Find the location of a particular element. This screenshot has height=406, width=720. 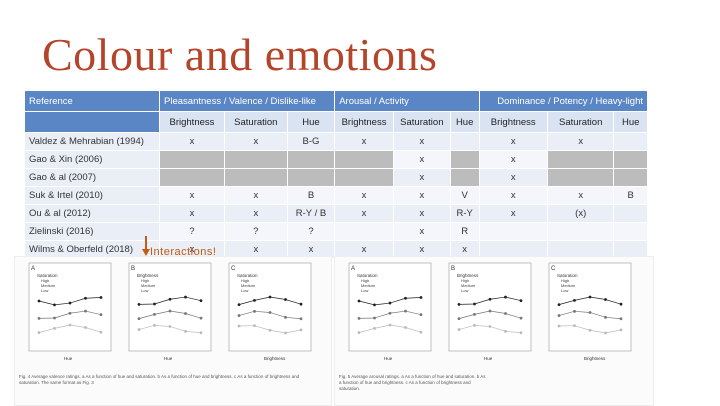

value-cell: (x) is located at coordinates (580, 213).